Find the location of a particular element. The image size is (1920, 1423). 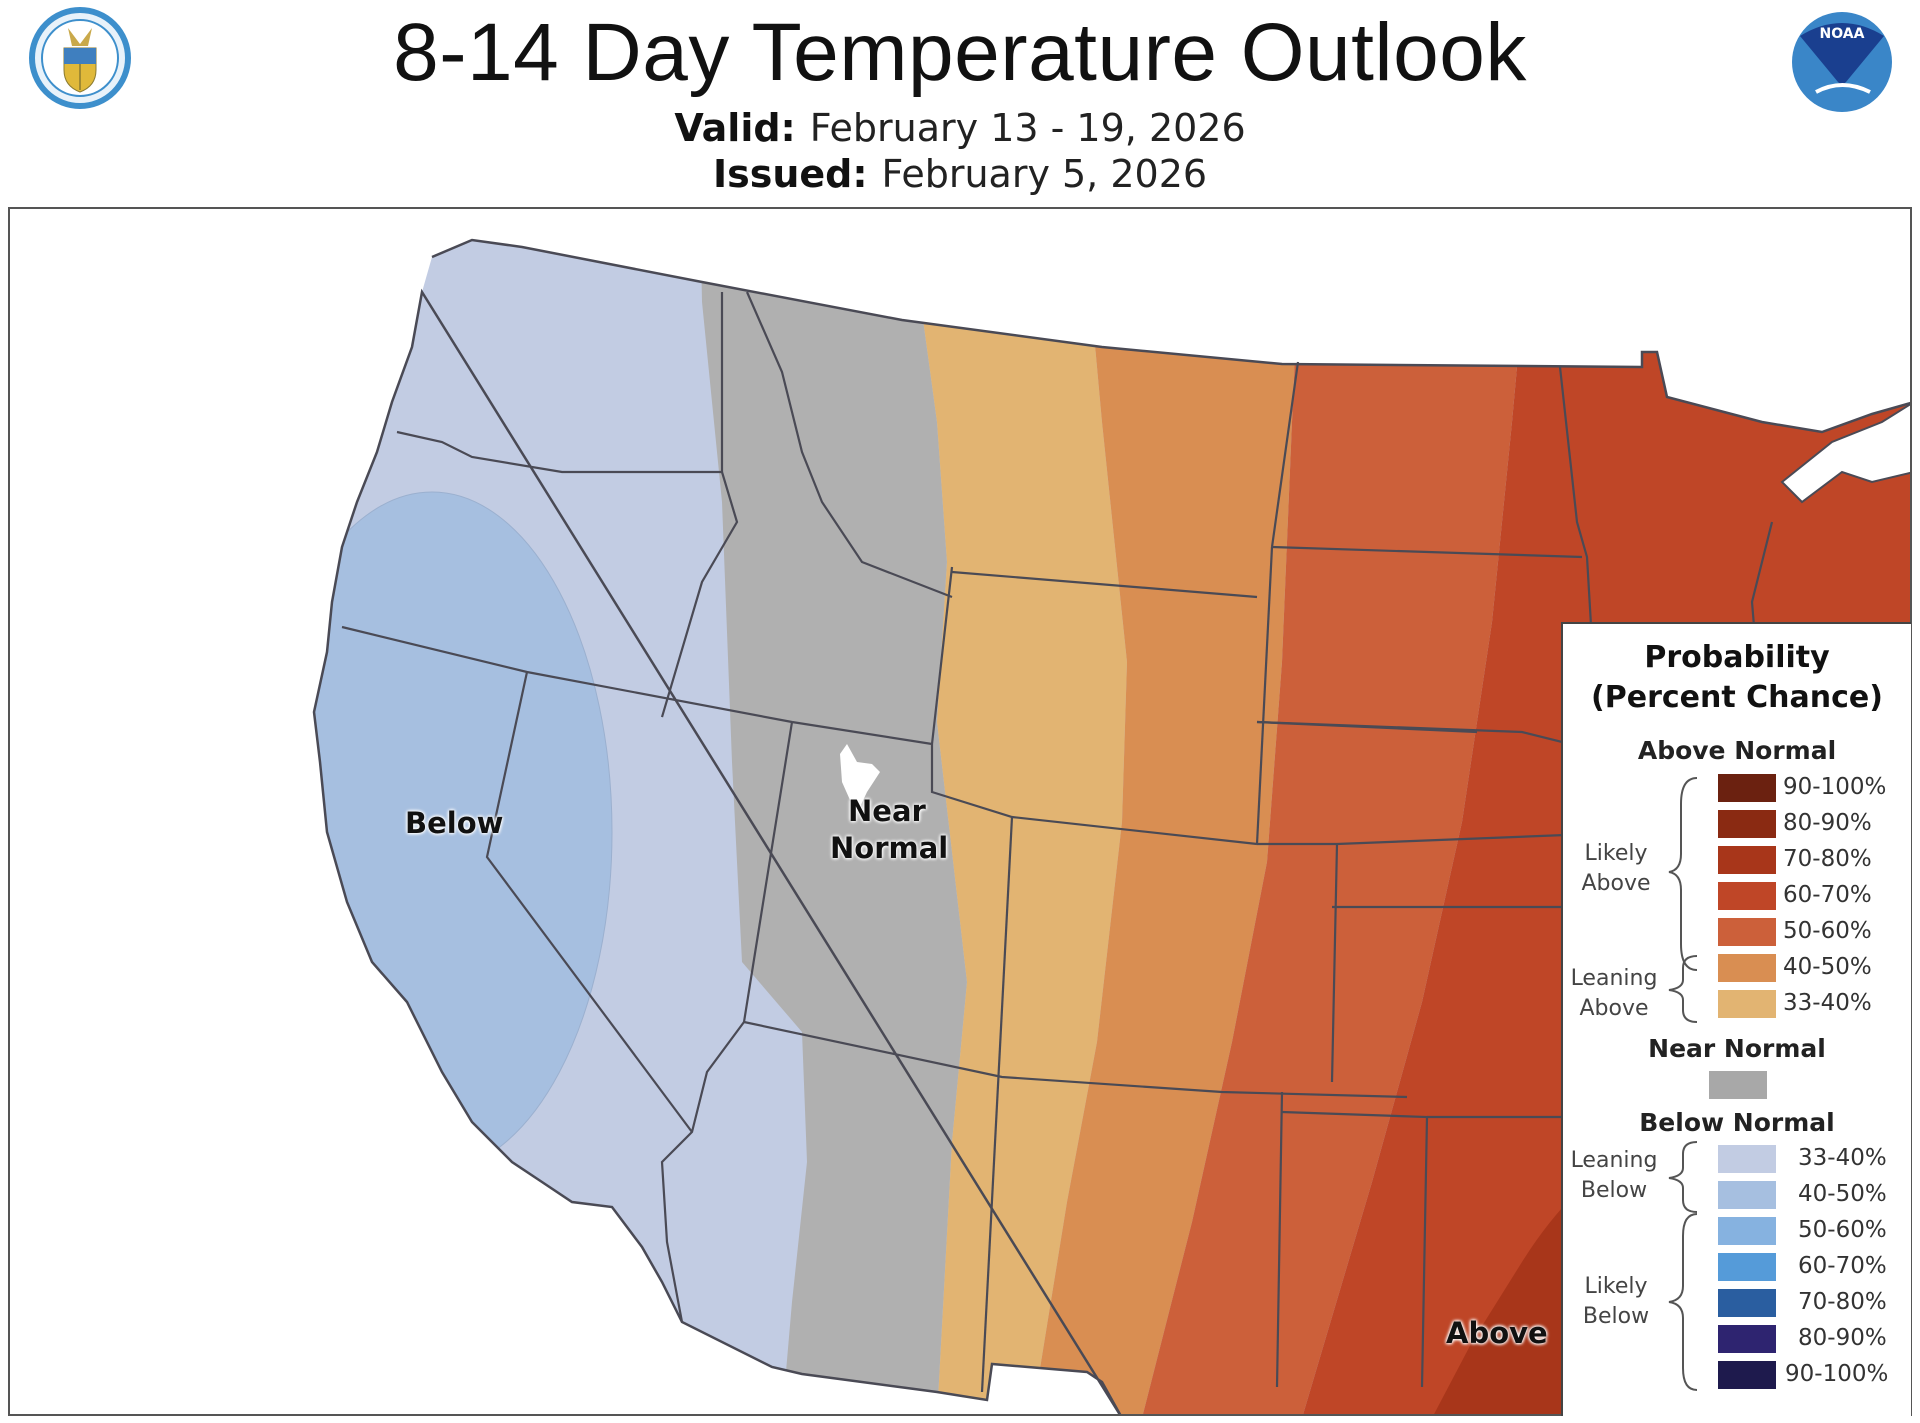

valid-value: February 13 - 19, 2026 is located at coordinates (1027, 128).